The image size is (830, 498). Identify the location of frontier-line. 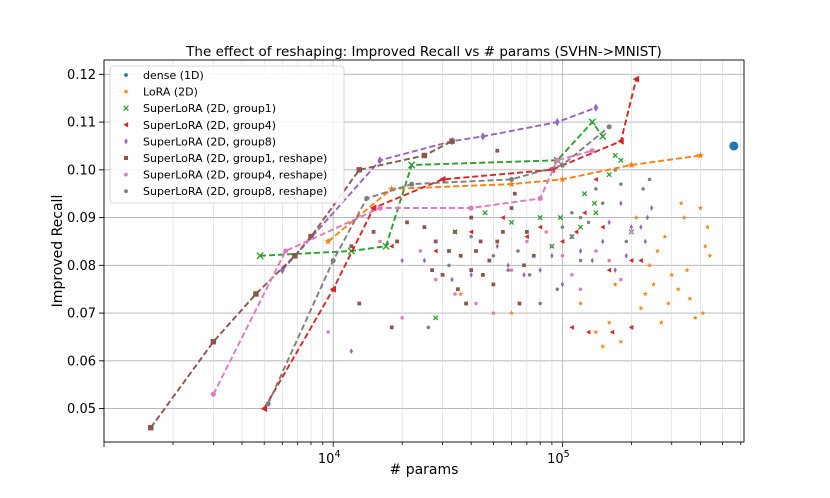
(439, 188).